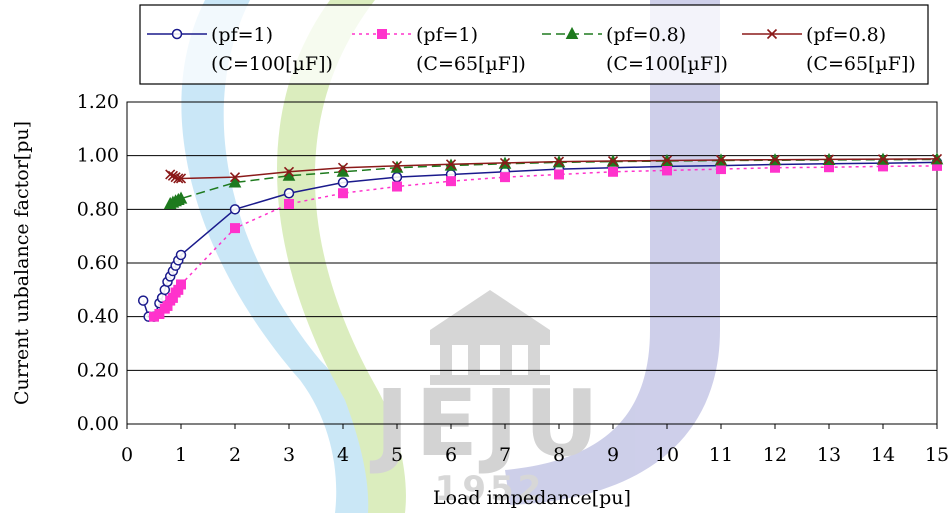 Image resolution: width=952 pixels, height=513 pixels. I want to click on legend-item-1: (pf=1) (C=100[µF]), so click(240, 49).